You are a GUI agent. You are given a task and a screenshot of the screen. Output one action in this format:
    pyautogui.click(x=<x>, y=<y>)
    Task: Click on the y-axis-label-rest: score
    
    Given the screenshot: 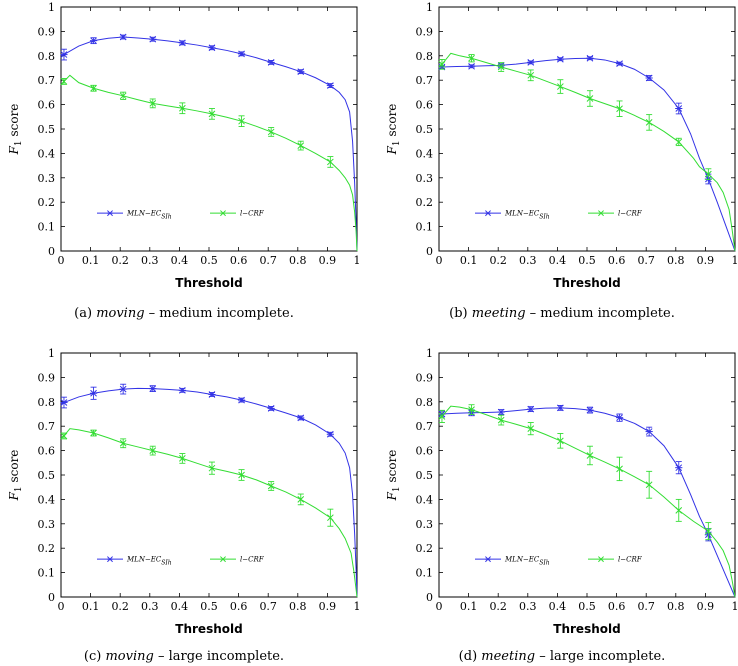 What is the action you would take?
    pyautogui.click(x=14, y=468)
    